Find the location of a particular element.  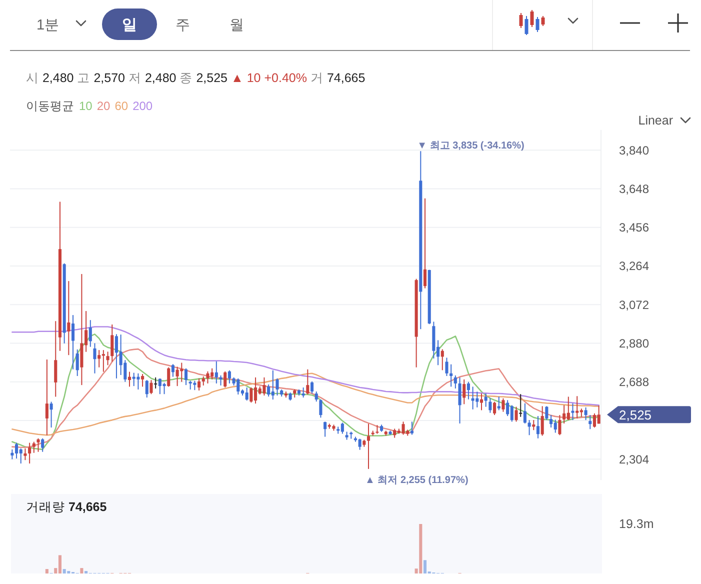

legend: 이동평균 10 20 60 200 is located at coordinates (89, 106).